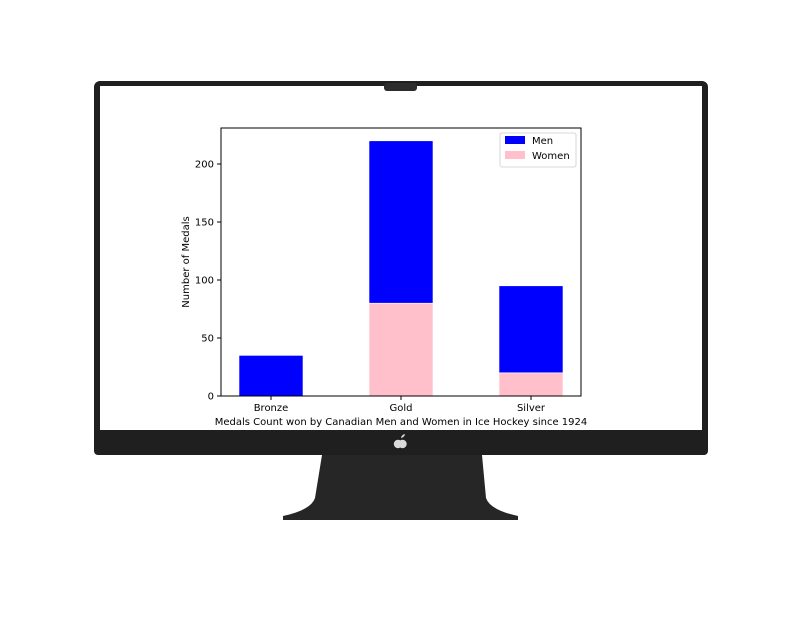  Describe the element at coordinates (204, 165) in the screenshot. I see `y-tick-label: 200` at that location.